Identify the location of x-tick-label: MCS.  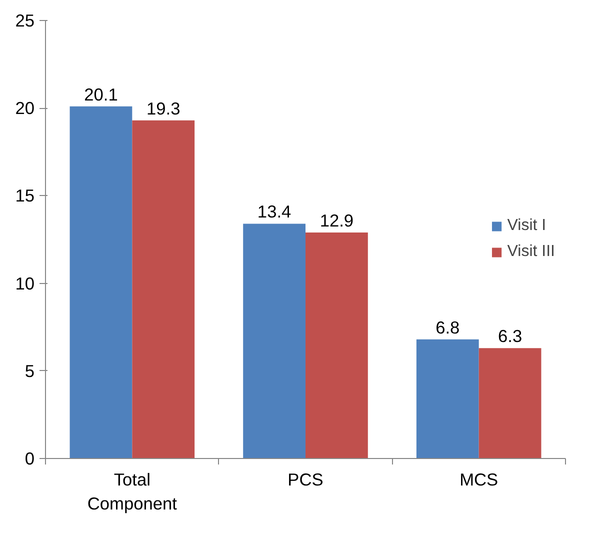
(479, 480).